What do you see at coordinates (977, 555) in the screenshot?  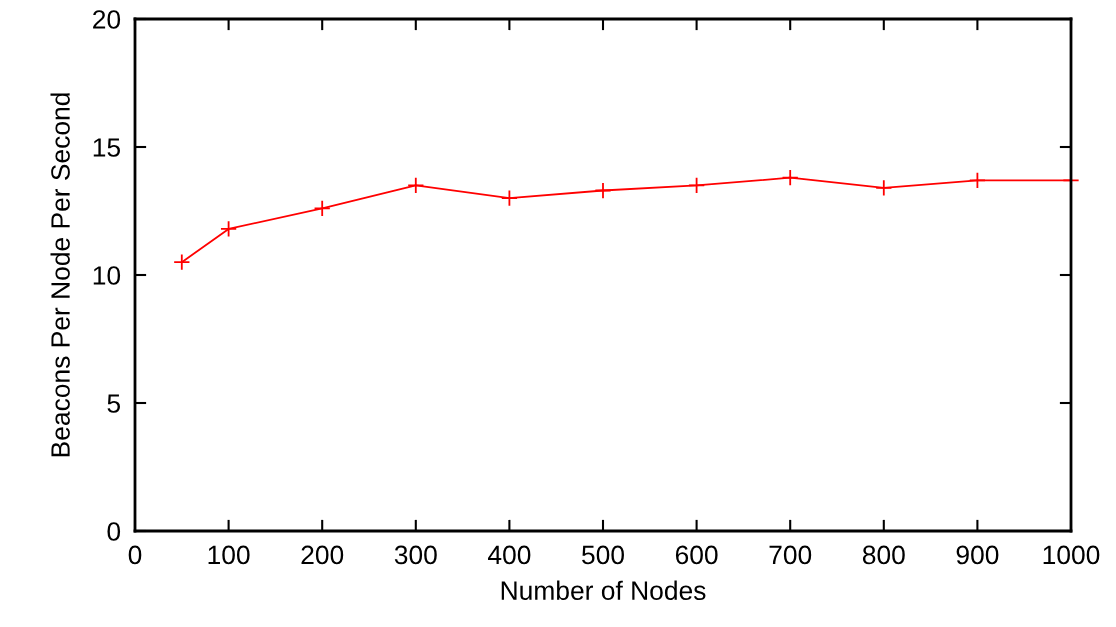 I see `x-tick-label: 900` at bounding box center [977, 555].